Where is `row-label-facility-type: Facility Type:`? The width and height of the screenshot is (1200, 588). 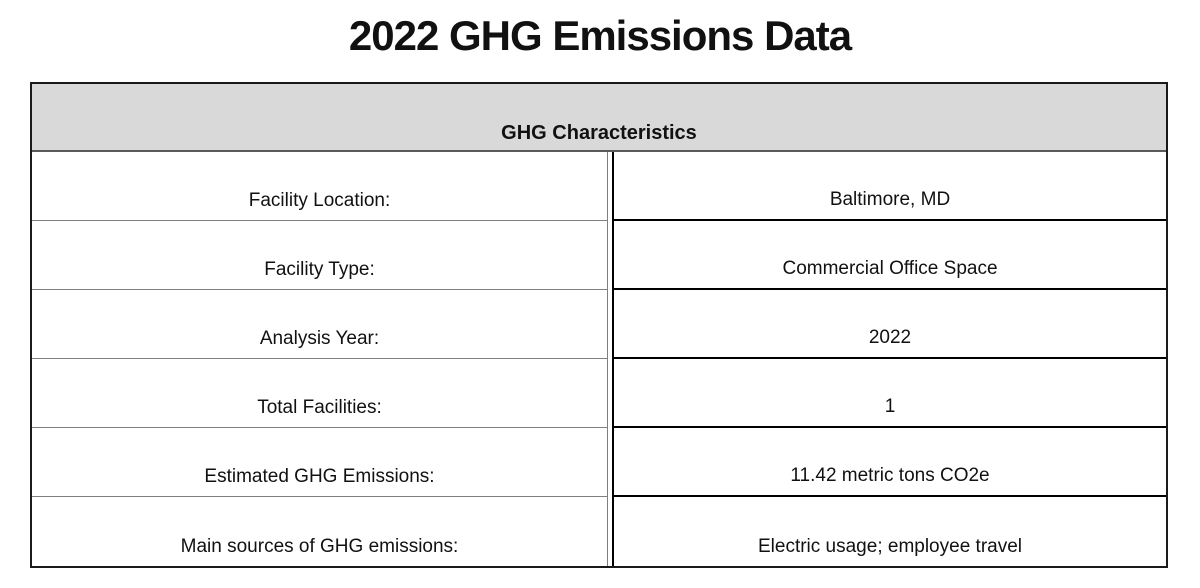
row-label-facility-type: Facility Type: is located at coordinates (320, 255).